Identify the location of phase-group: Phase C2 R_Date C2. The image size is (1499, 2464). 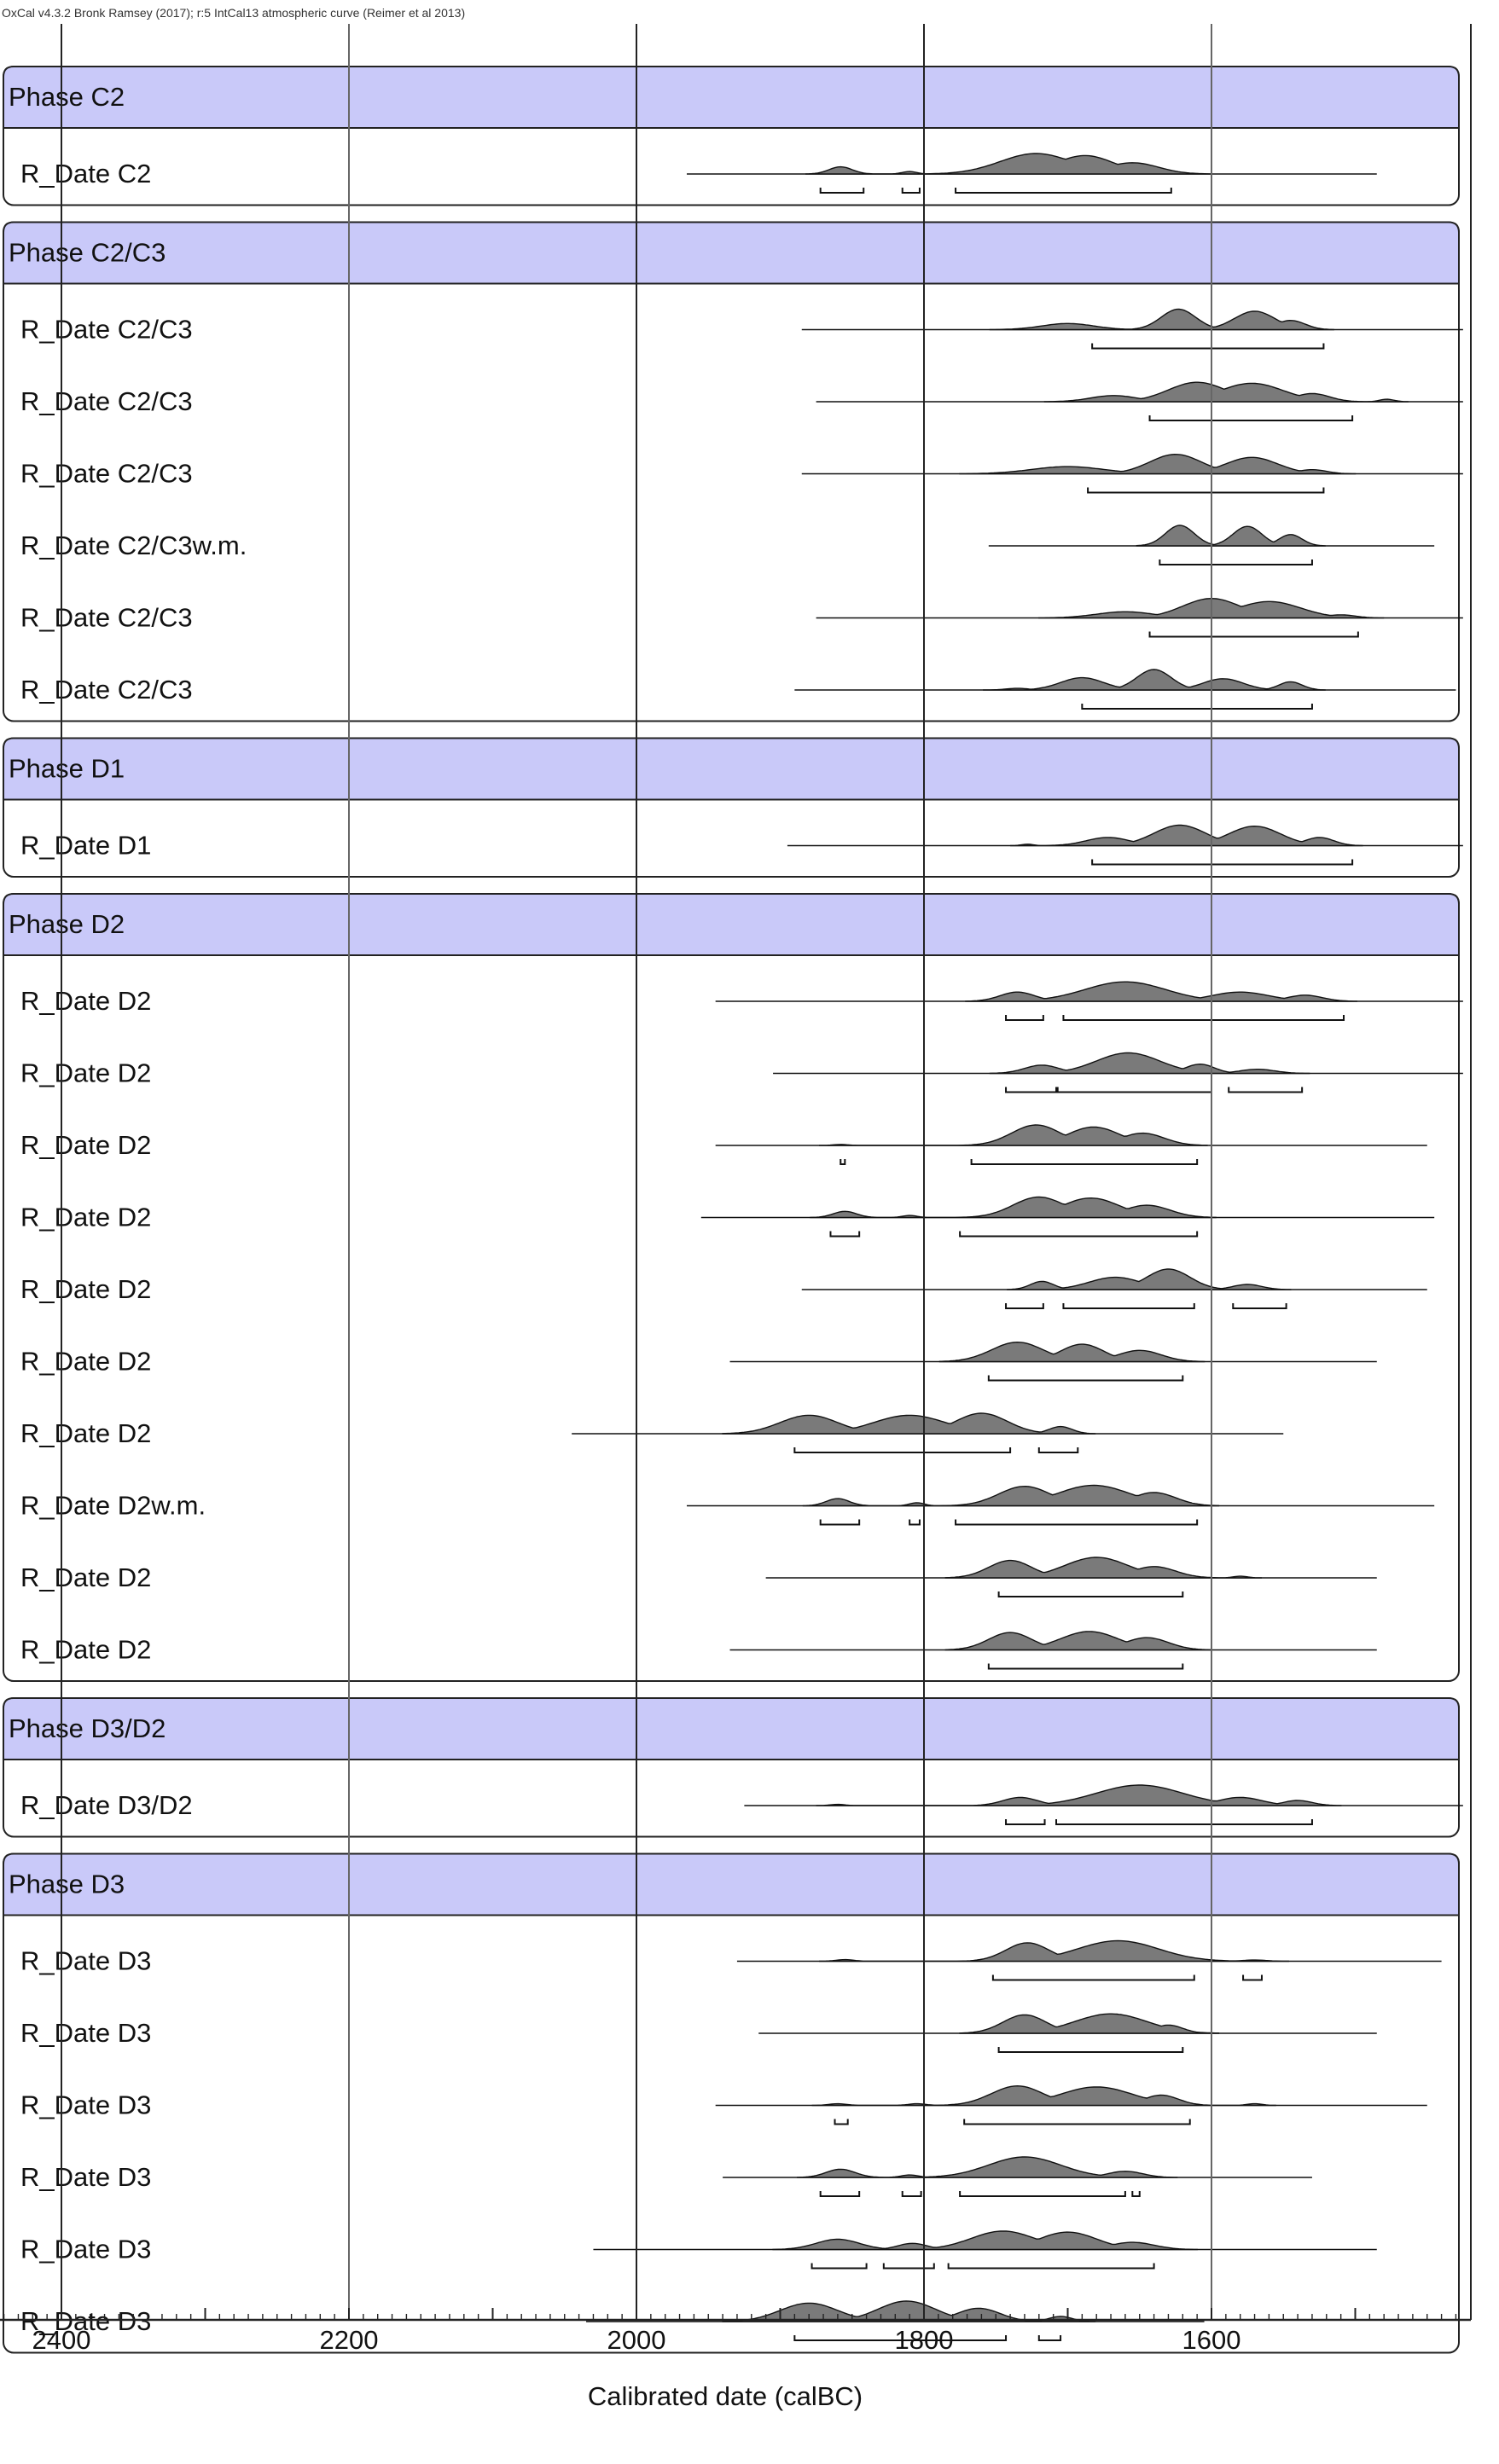
(732, 136).